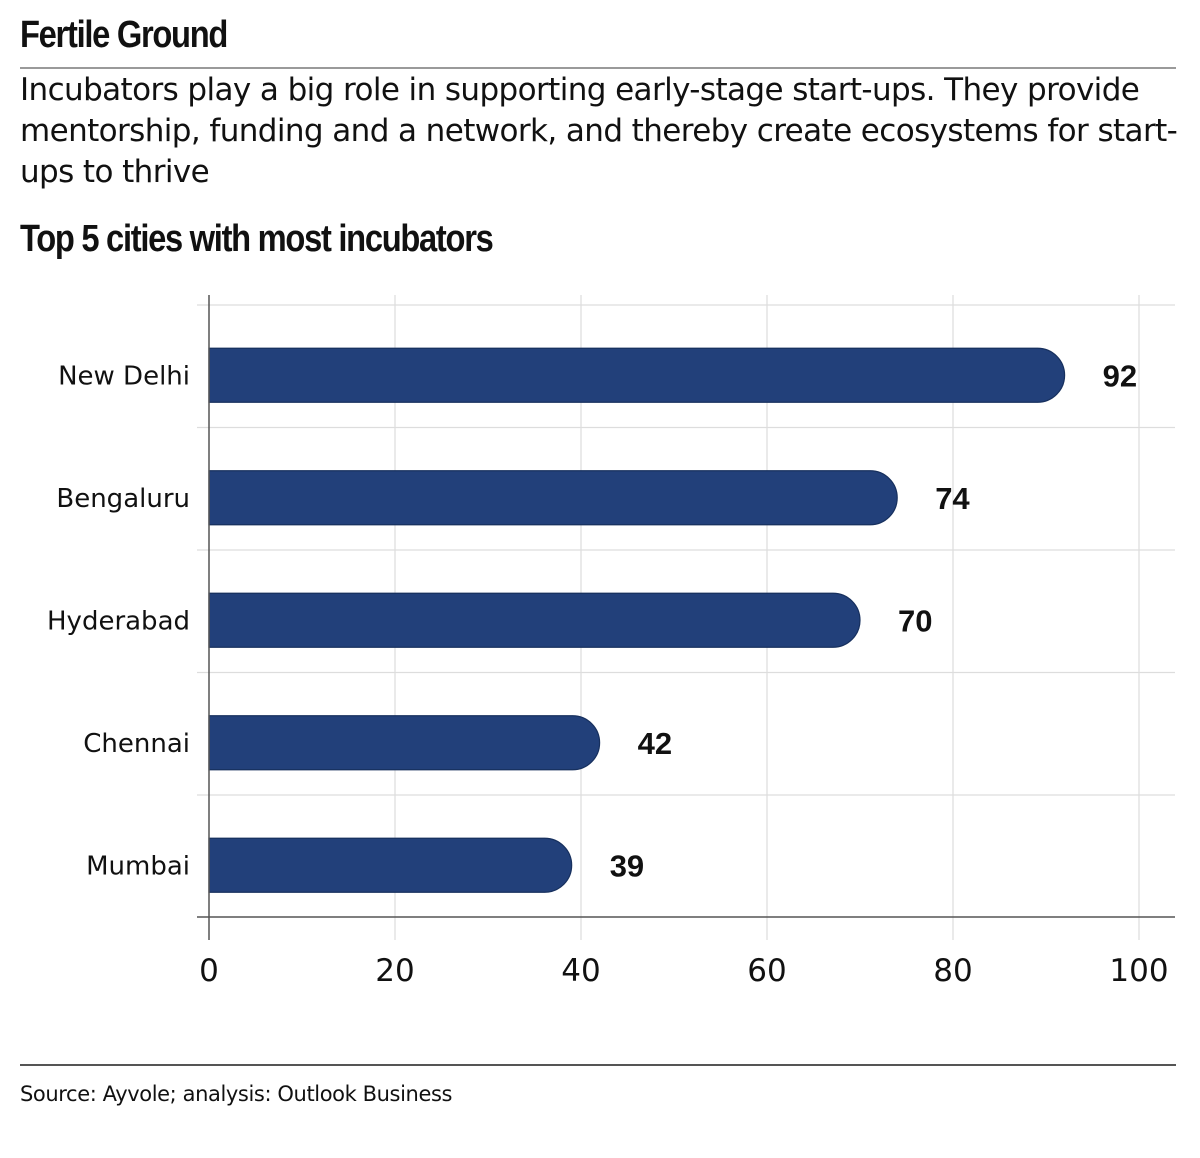  I want to click on value-label: 70, so click(915, 620).